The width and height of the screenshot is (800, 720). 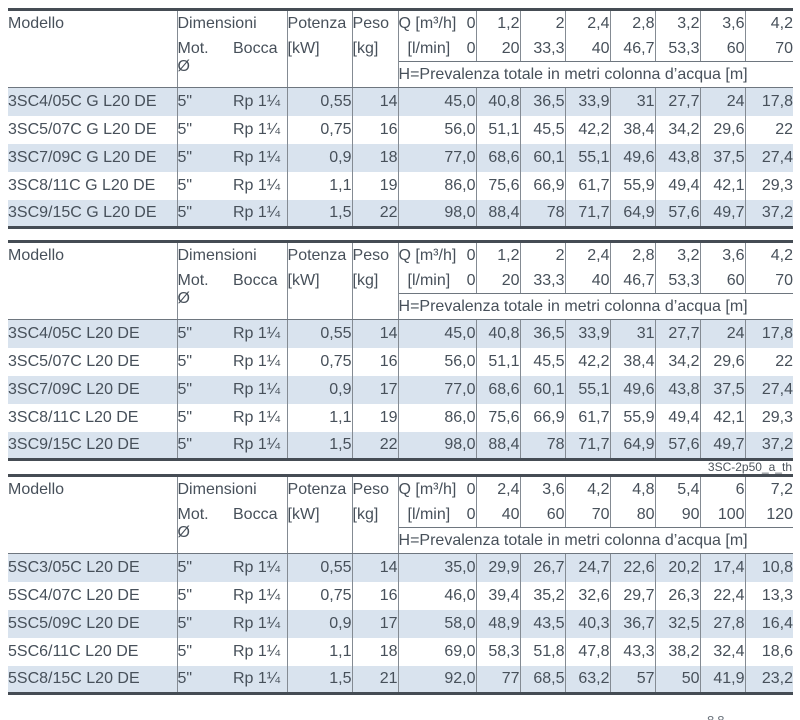 I want to click on weight-kg-cell: 14, so click(x=375, y=101).